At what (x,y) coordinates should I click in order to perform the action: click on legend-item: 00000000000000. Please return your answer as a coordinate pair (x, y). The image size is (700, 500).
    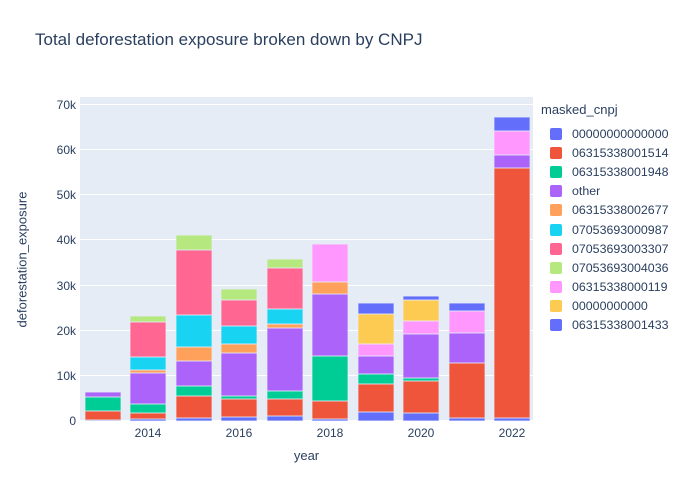
    Looking at the image, I should click on (604, 133).